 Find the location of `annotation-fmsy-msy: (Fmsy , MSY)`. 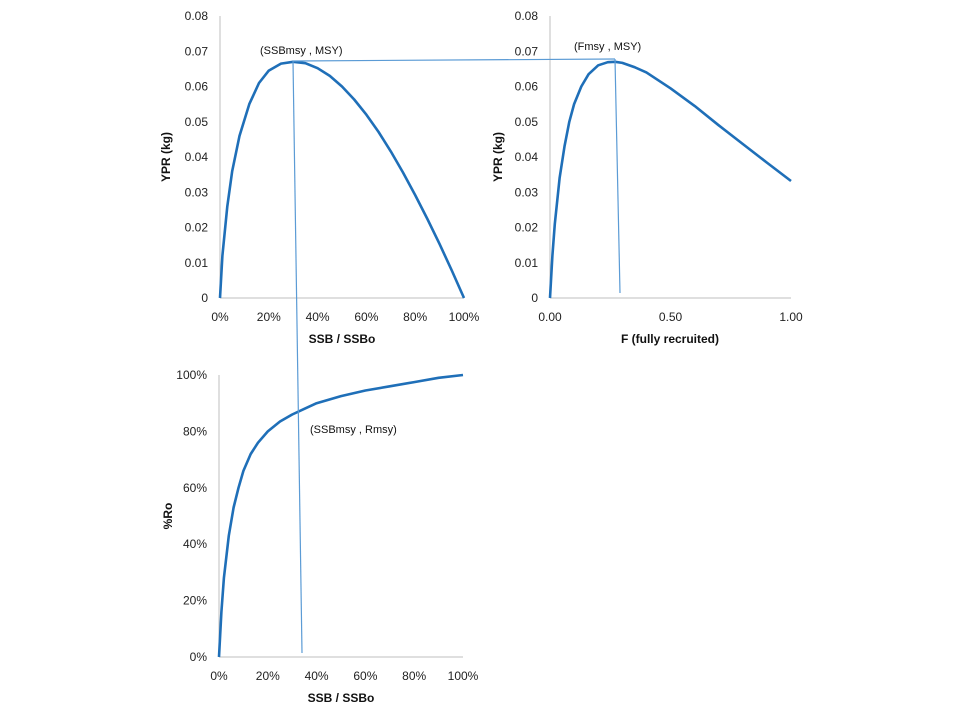

annotation-fmsy-msy: (Fmsy , MSY) is located at coordinates (607, 47).